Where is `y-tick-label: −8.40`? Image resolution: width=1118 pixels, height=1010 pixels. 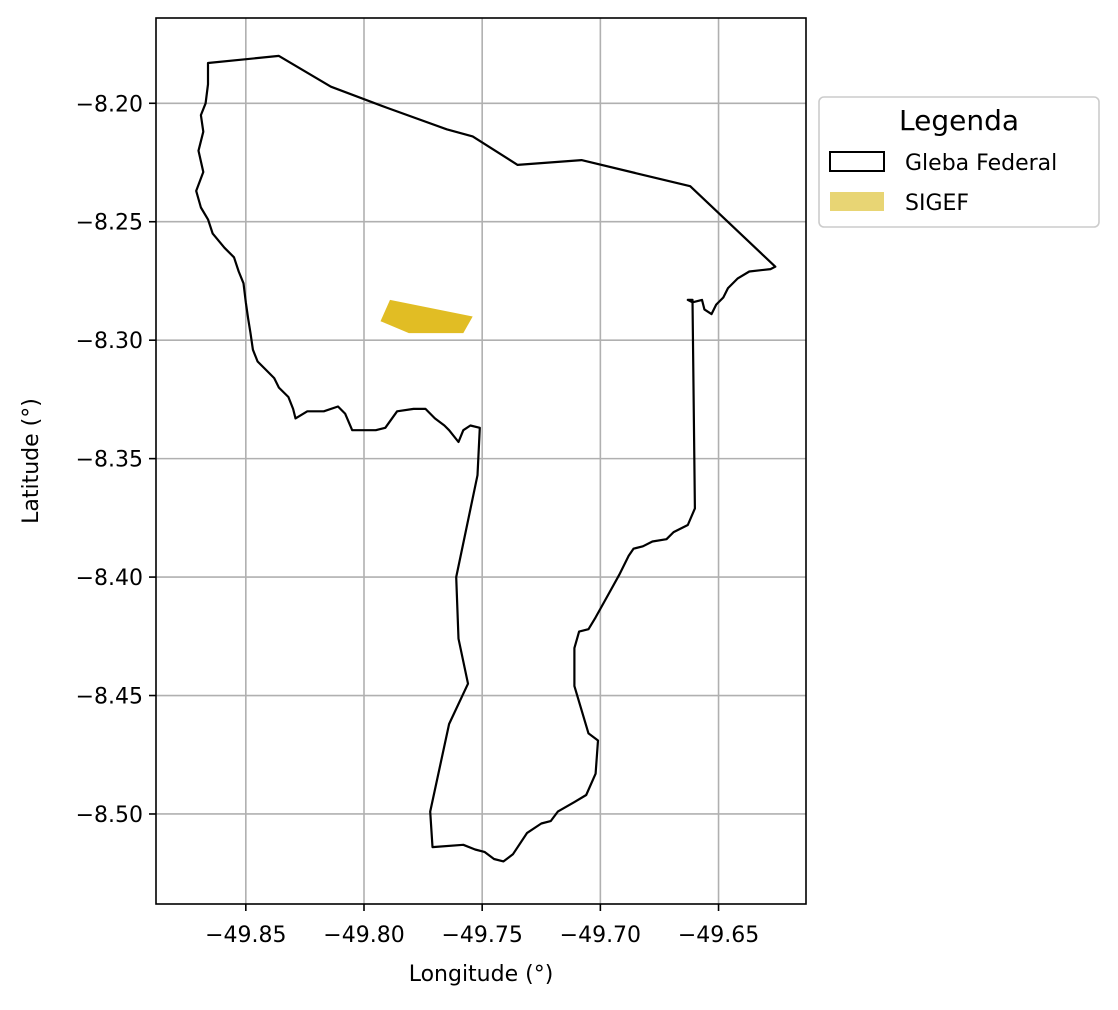
y-tick-label: −8.40 is located at coordinates (109, 578).